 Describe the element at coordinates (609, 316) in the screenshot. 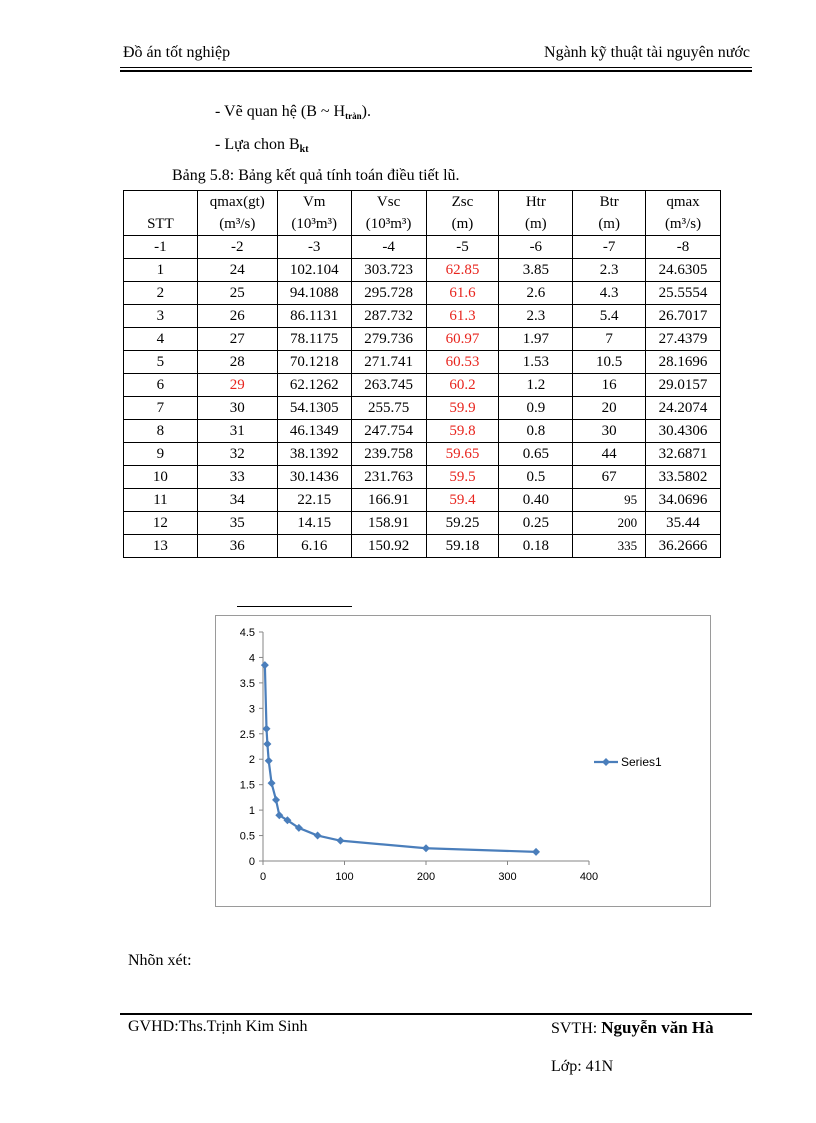

I see `table-cell: 5.4` at that location.